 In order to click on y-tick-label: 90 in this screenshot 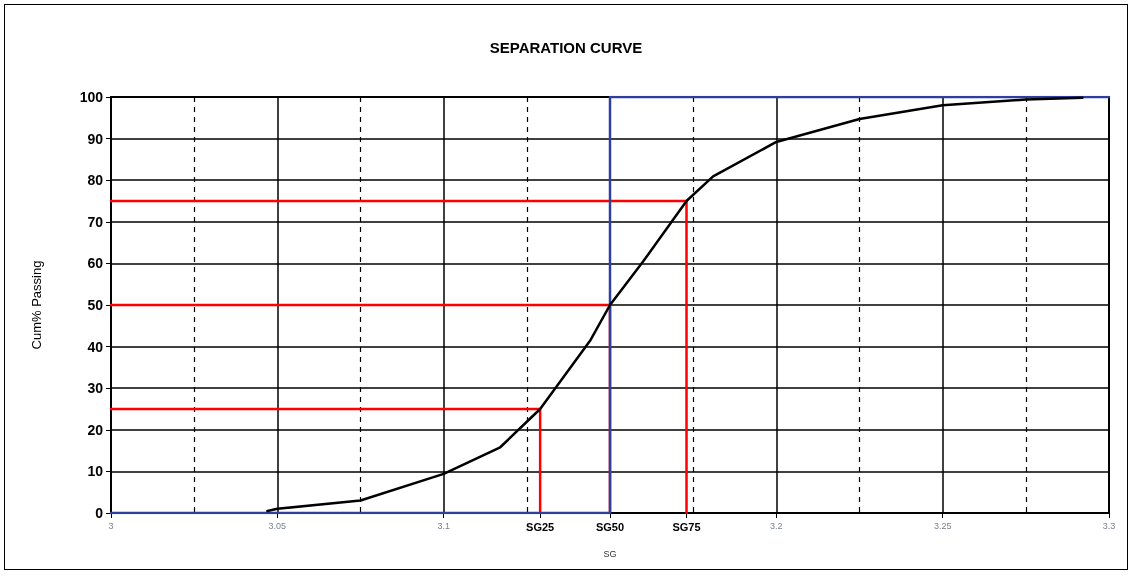, I will do `click(95, 138)`.